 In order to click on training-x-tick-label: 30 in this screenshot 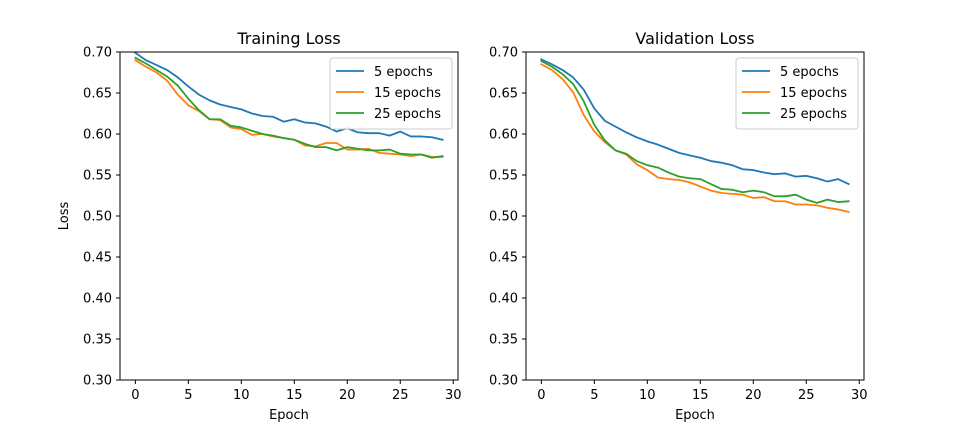, I will do `click(453, 395)`.